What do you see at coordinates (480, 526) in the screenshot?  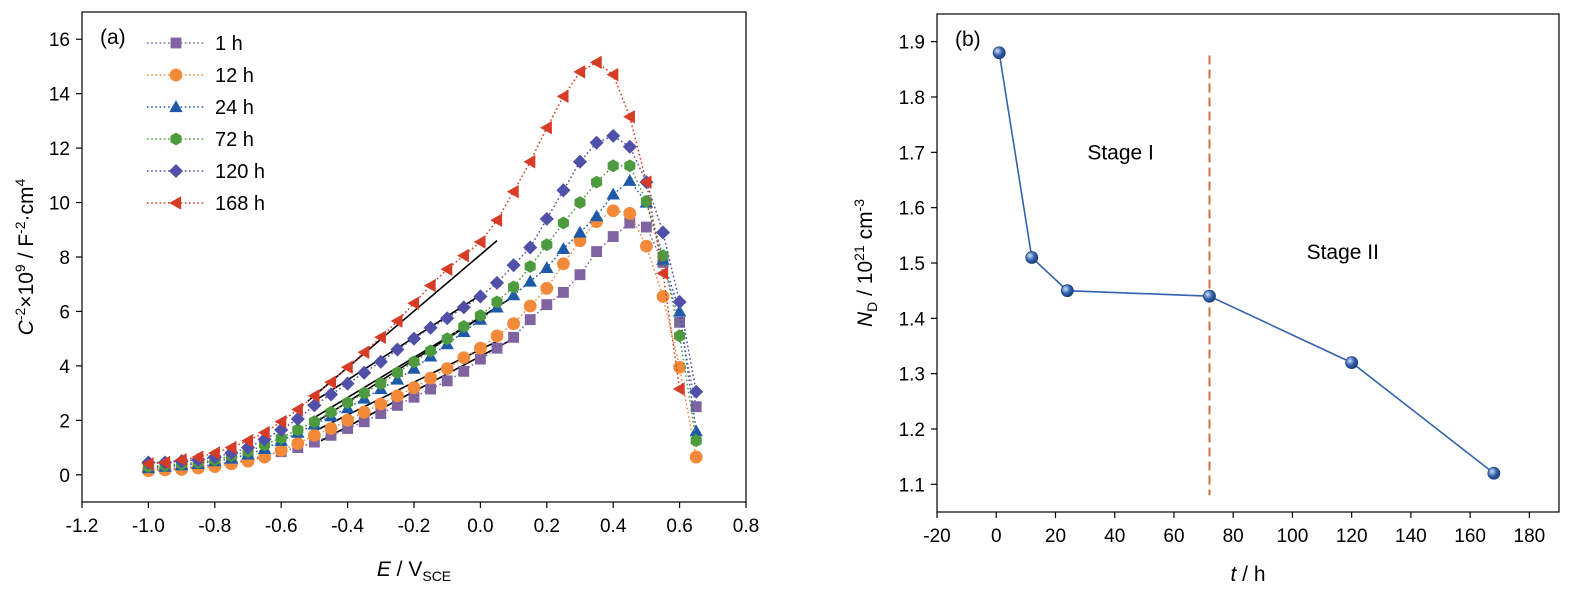 I see `x-tick-label: 0.0` at bounding box center [480, 526].